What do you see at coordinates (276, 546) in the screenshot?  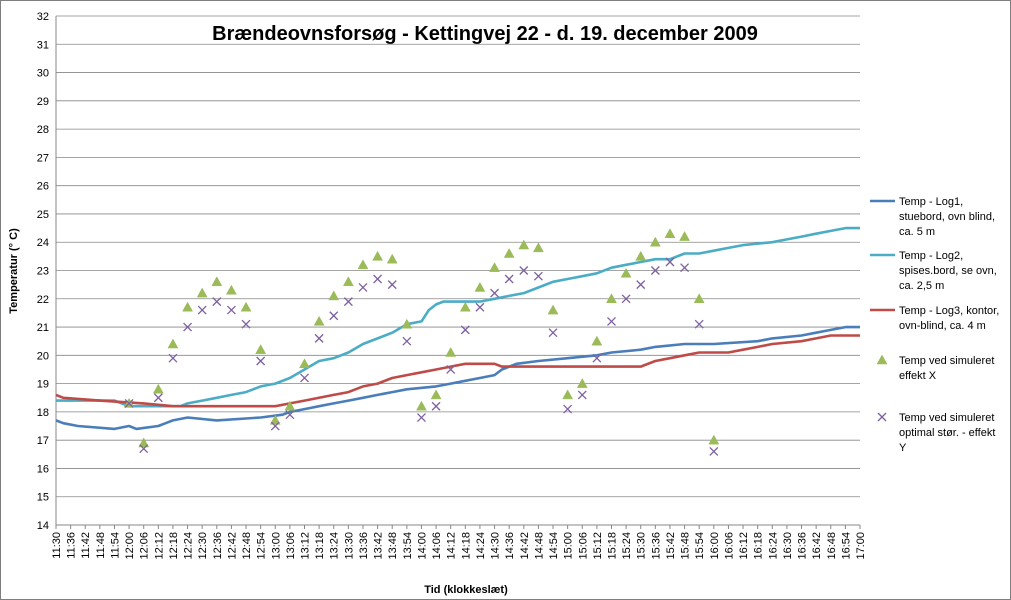 I see `x-tick-label: 13:00` at bounding box center [276, 546].